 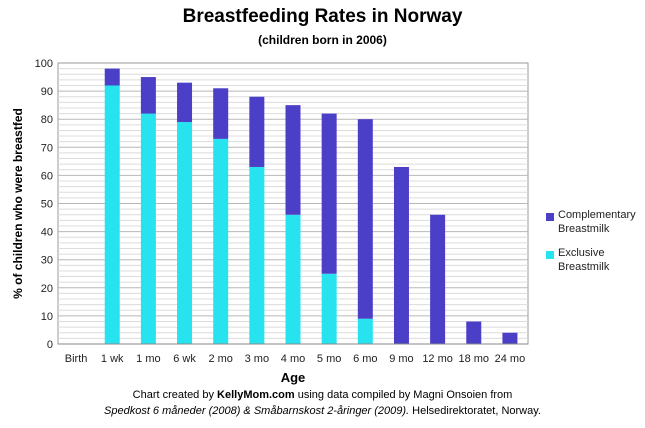 I want to click on x-tick-label: 3 mo, so click(x=257, y=359).